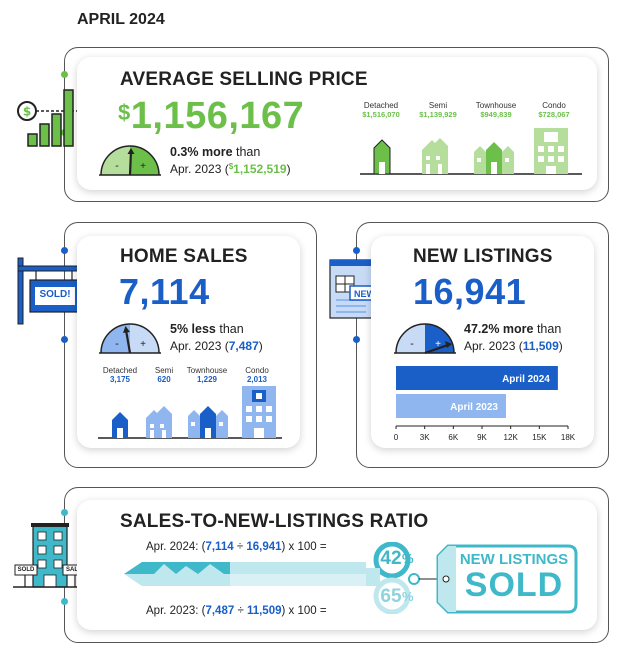  I want to click on x-tick-label: 12K, so click(511, 437).